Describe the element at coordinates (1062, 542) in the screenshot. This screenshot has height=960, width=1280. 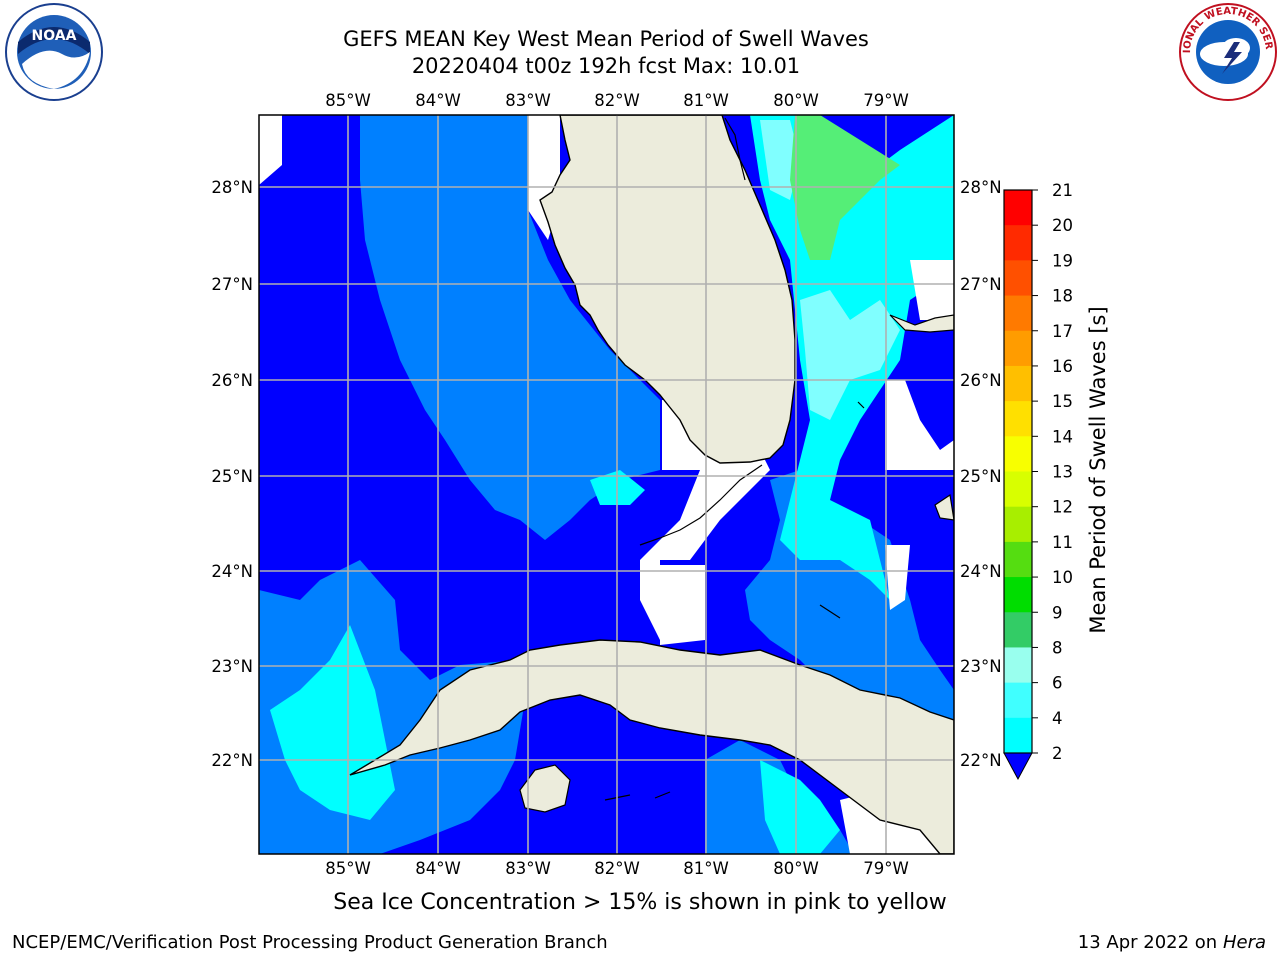
I see `colorbar-tick-label: 11` at that location.